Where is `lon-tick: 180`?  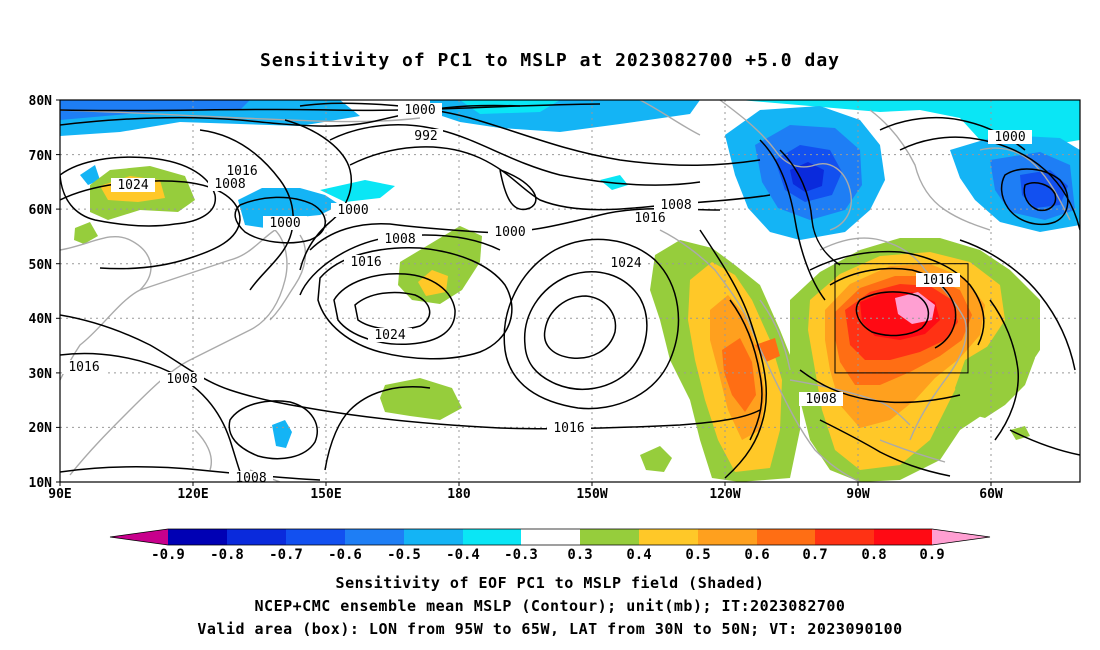 lon-tick: 180 is located at coordinates (459, 494).